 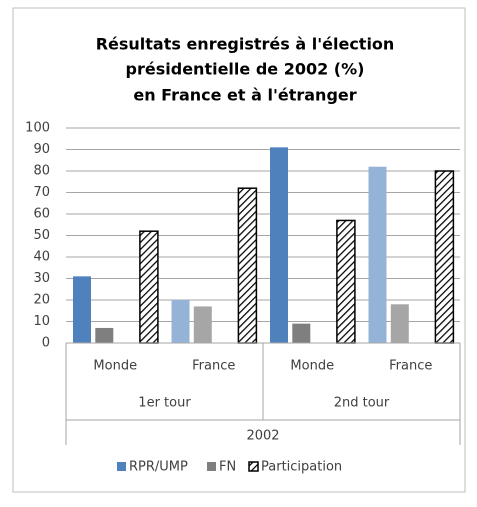 What do you see at coordinates (37, 128) in the screenshot?
I see `y-tick-label: 100` at bounding box center [37, 128].